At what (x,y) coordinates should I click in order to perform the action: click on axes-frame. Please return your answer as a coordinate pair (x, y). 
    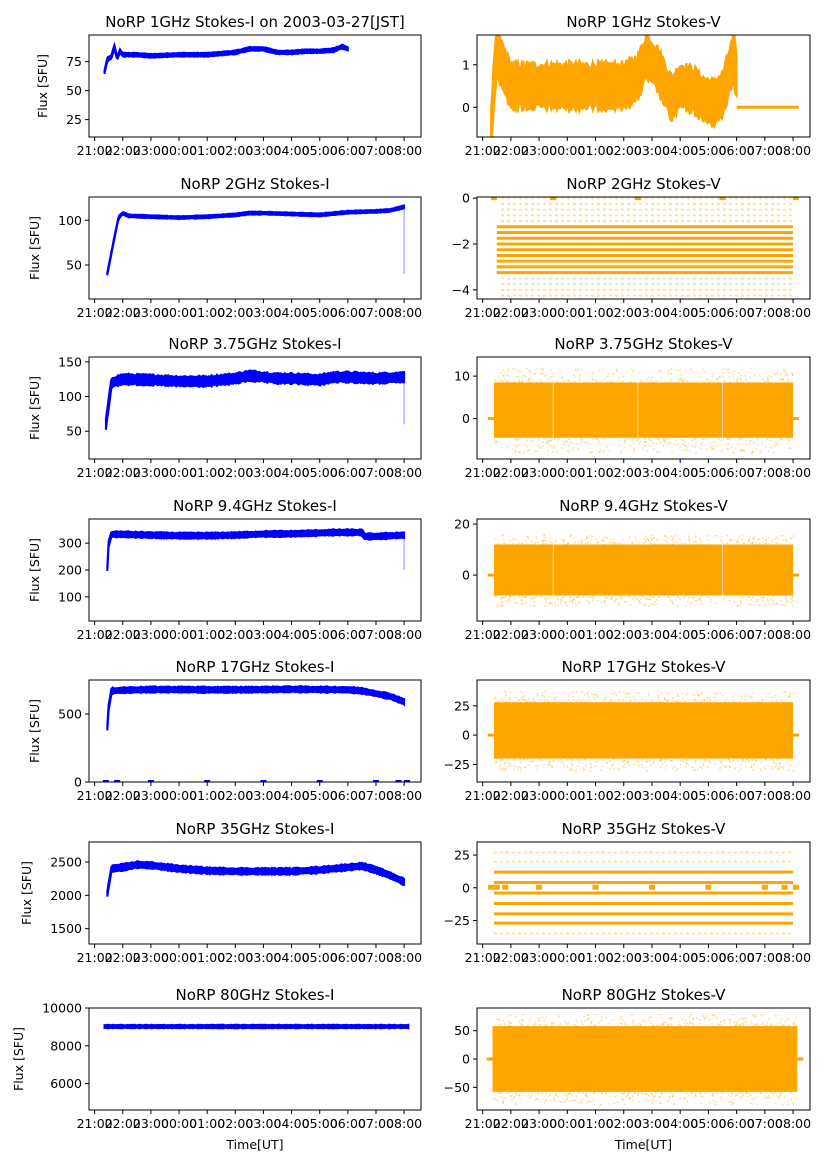
    Looking at the image, I should click on (255, 408).